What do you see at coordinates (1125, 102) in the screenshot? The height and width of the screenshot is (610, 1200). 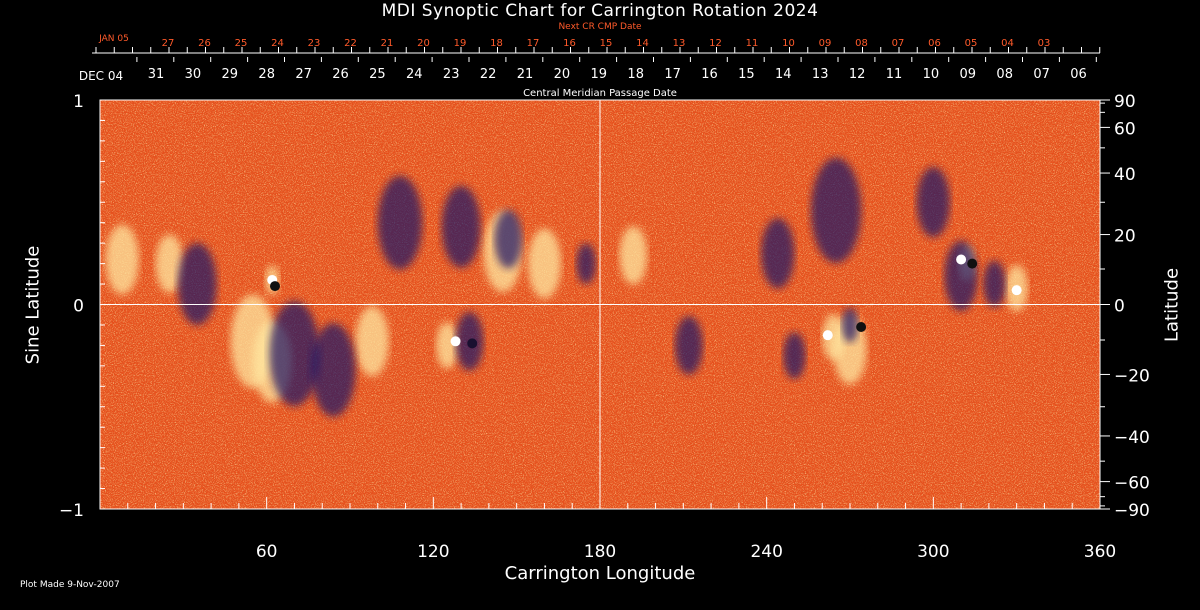 I see `y-tick-label-right: 90` at bounding box center [1125, 102].